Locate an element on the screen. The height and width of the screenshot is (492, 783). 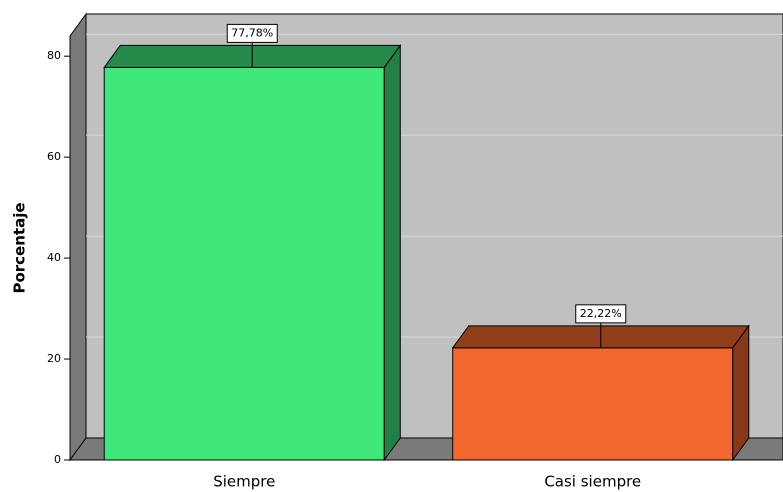
x-tick-label: Casi siempre is located at coordinates (592, 482).